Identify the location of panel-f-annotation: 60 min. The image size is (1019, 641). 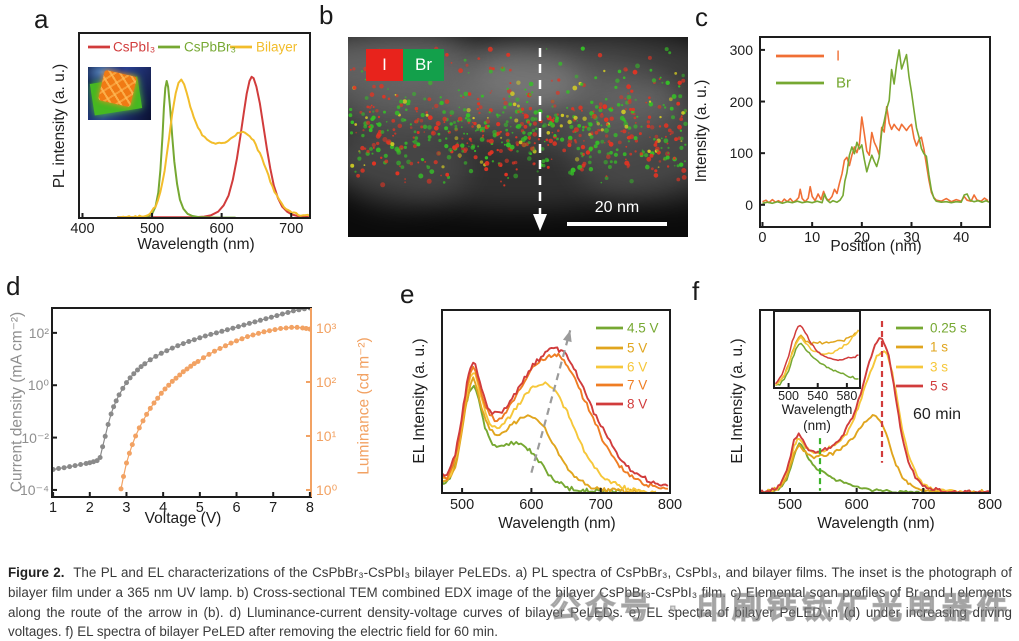
(937, 414).